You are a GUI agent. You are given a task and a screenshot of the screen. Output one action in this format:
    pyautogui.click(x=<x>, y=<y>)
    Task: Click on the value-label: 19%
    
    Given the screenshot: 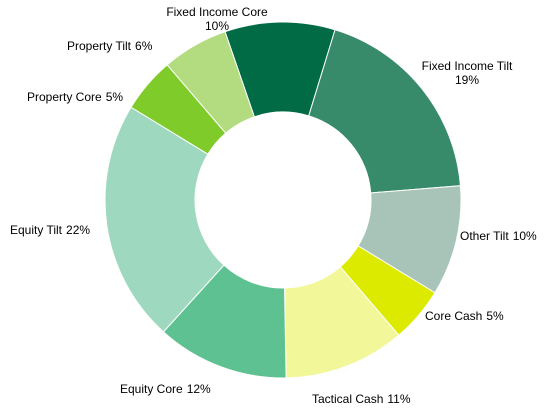 What is the action you would take?
    pyautogui.click(x=467, y=80)
    